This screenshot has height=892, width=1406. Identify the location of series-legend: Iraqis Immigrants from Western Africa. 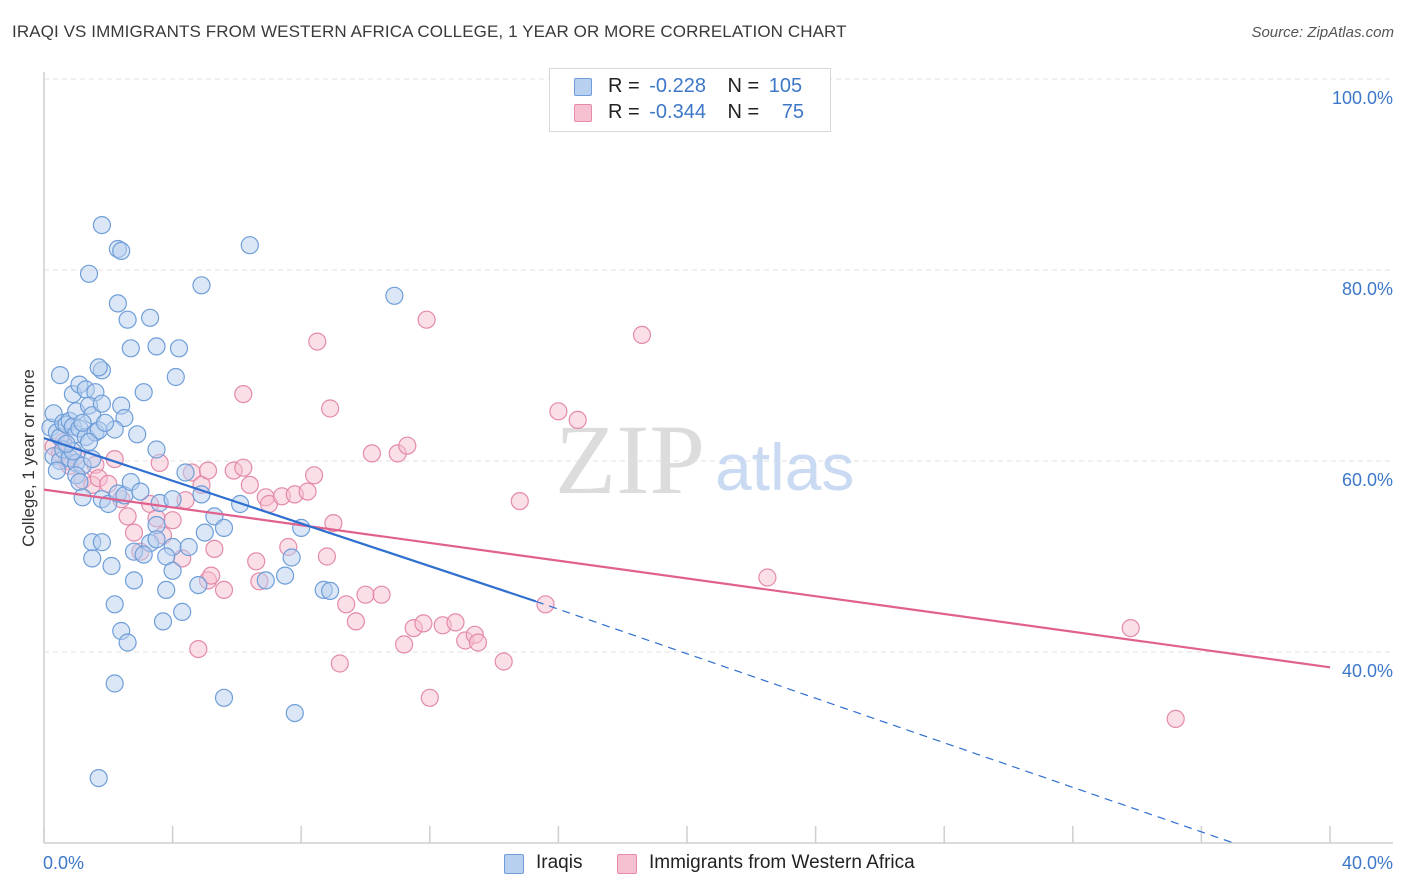
(703, 865).